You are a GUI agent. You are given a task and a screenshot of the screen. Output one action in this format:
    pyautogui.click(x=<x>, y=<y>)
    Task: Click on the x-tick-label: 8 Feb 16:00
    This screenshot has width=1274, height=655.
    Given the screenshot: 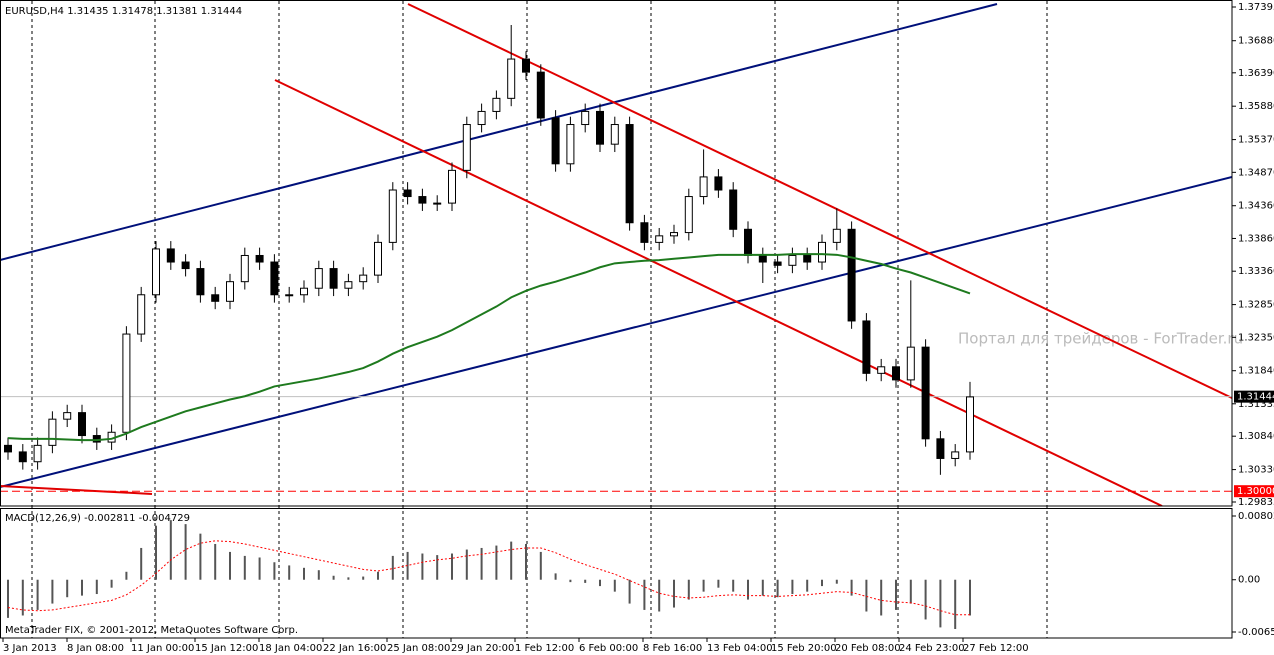 What is the action you would take?
    pyautogui.click(x=672, y=648)
    